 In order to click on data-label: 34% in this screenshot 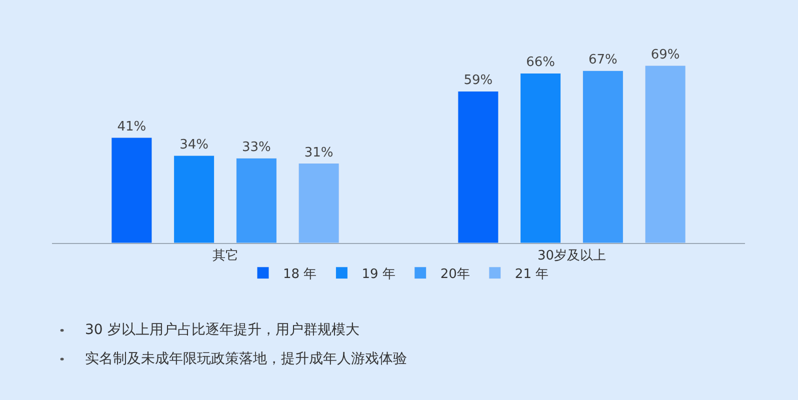, I will do `click(194, 145)`.